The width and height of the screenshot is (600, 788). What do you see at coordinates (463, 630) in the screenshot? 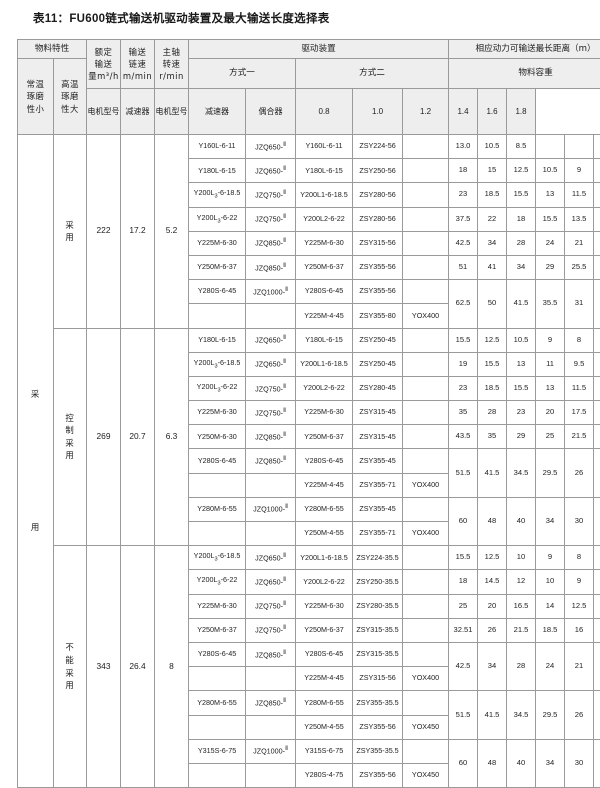
I see `max-distance-value: 32.51` at bounding box center [463, 630].